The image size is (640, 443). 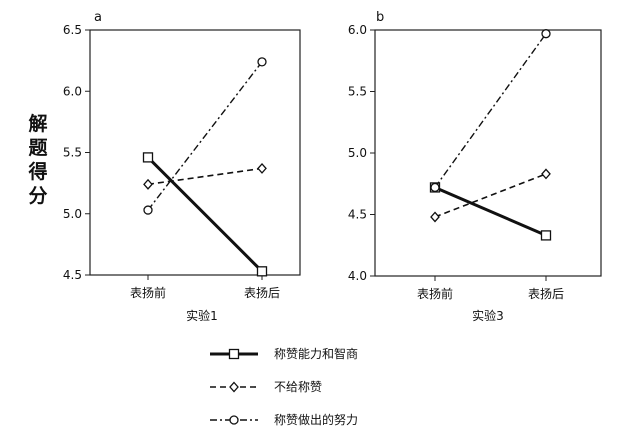 What do you see at coordinates (202, 315) in the screenshot?
I see `x-axis-label-a: 实验1` at bounding box center [202, 315].